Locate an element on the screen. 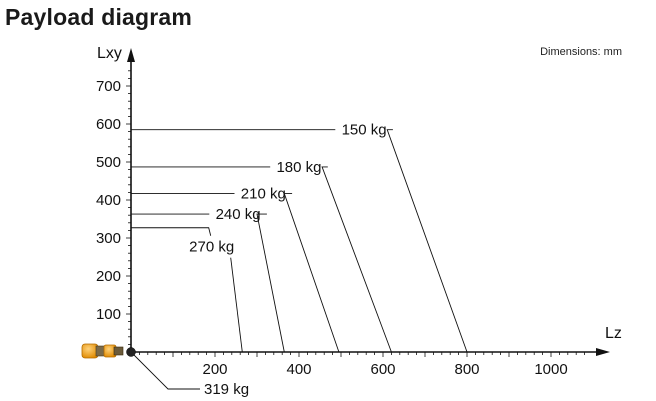  series-240-kg: 240 kg is located at coordinates (208, 279).